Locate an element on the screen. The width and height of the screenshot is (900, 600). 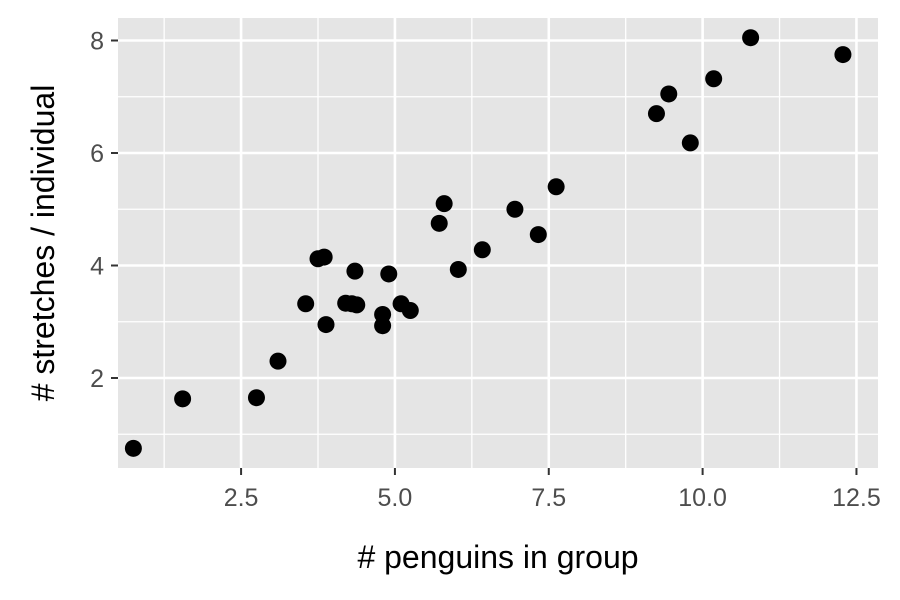
y-tick-label: 2 is located at coordinates (97, 379).